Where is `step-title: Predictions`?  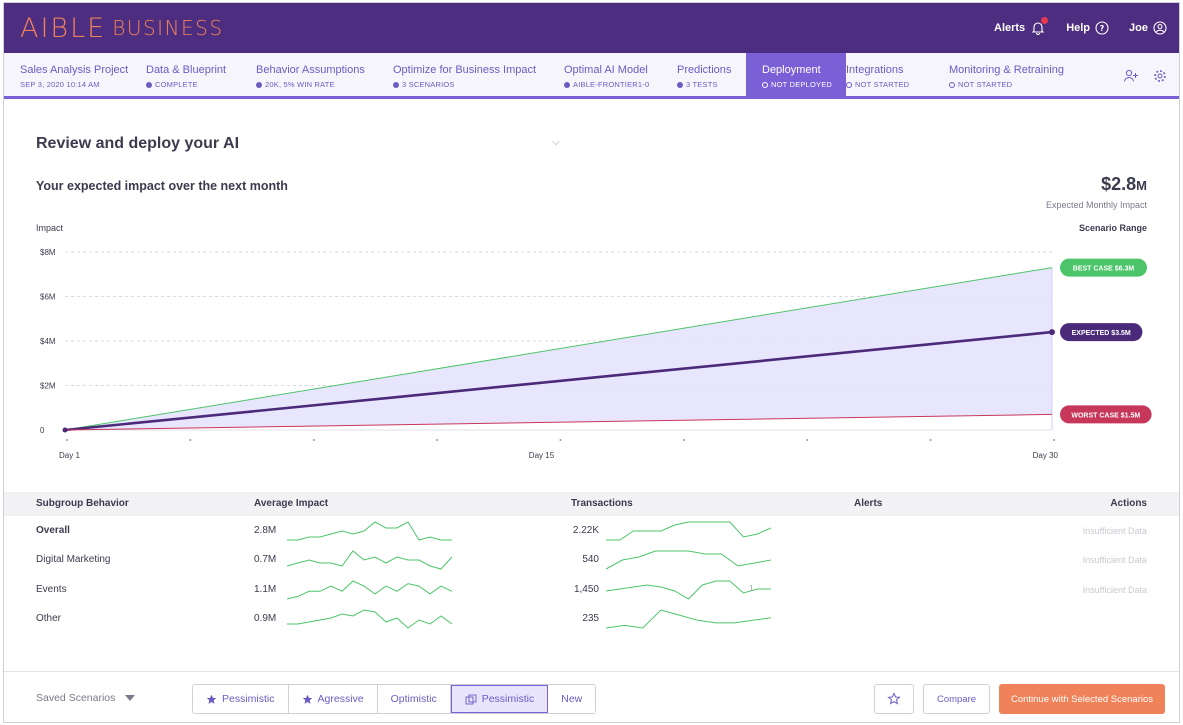 step-title: Predictions is located at coordinates (704, 70).